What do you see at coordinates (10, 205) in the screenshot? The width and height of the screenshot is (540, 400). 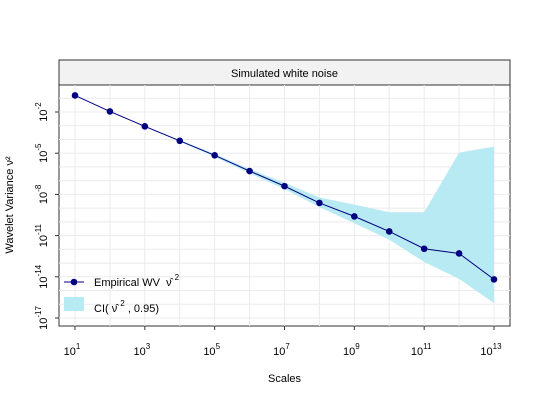 I see `y-axis-label: Wavelet Variance ν²` at bounding box center [10, 205].